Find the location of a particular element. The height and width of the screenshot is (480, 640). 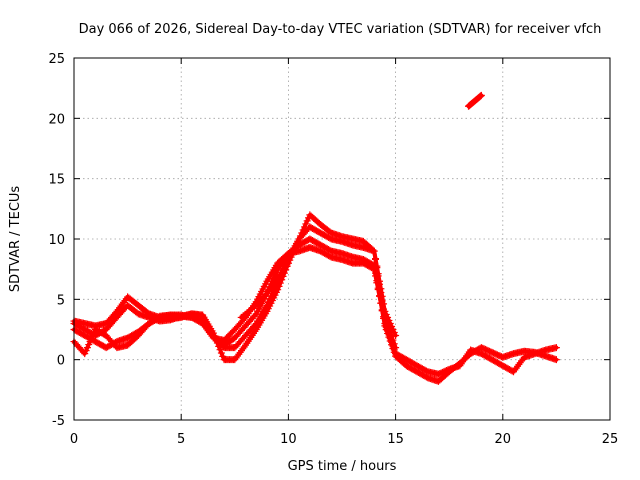

y-tick-labels: -5 0 5 10 15 20 25 is located at coordinates (56, 240).